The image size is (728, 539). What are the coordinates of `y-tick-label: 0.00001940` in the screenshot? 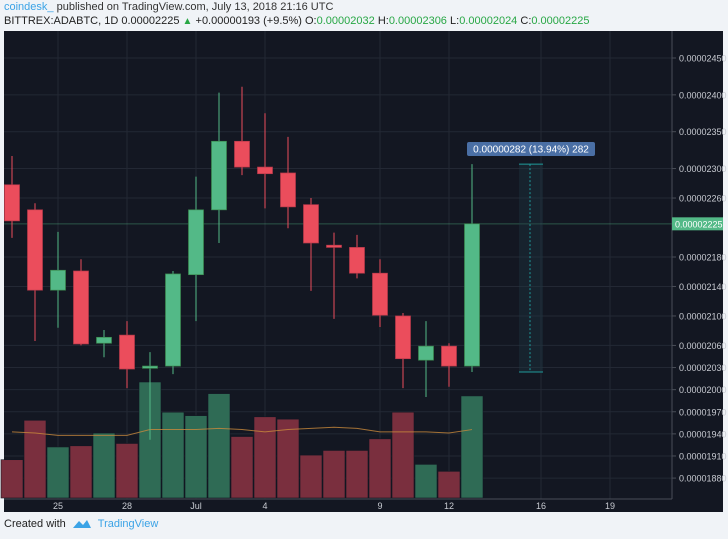 It's located at (703, 434).